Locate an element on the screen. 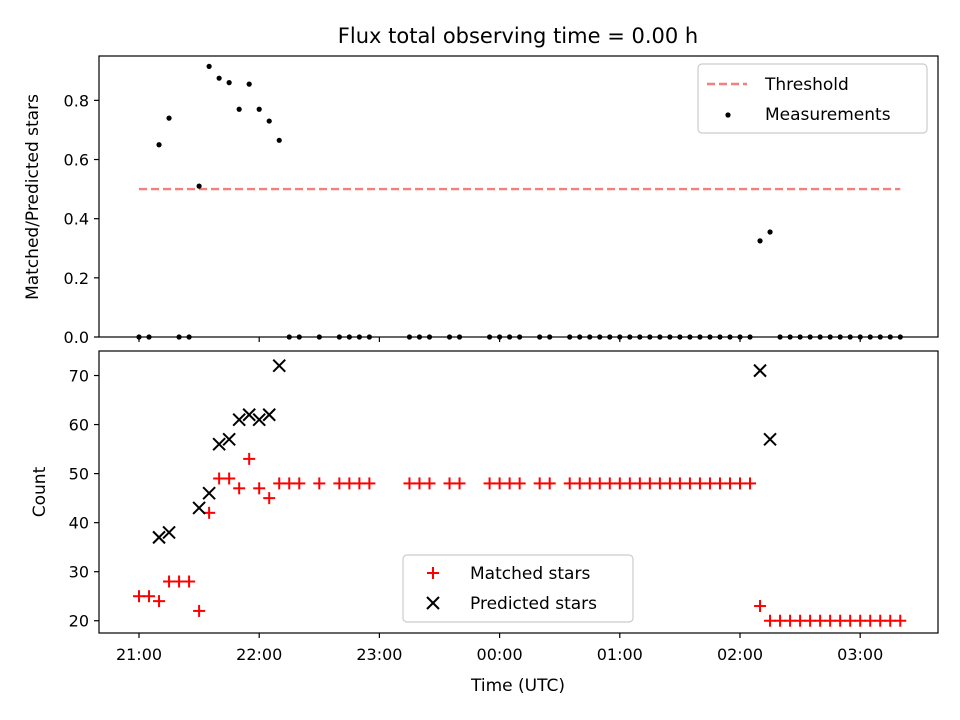 The height and width of the screenshot is (720, 960). threshold-legend-label: Threshold is located at coordinates (806, 85).